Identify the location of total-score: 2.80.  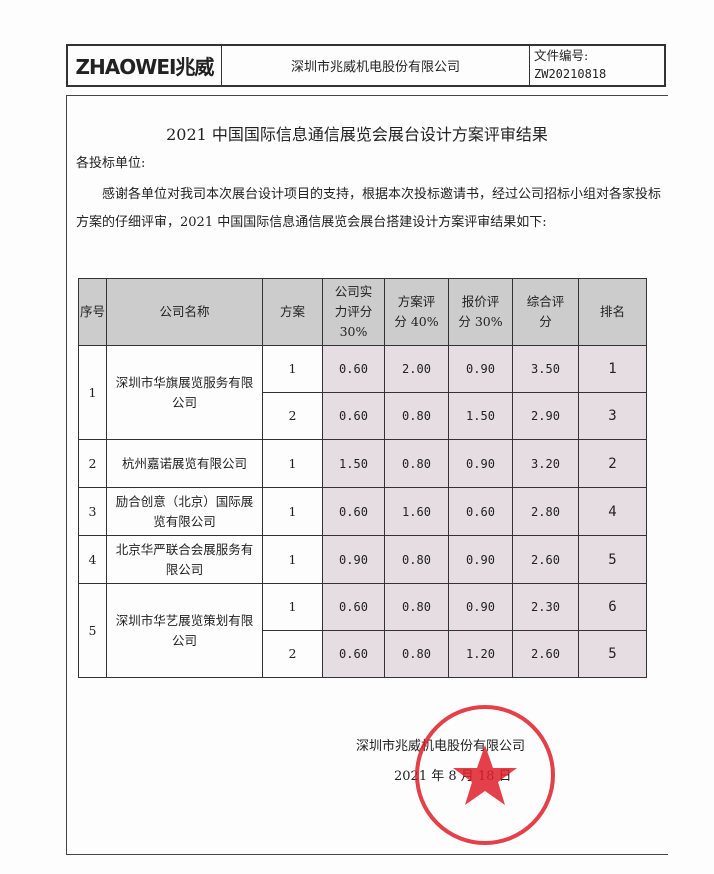
(545, 511).